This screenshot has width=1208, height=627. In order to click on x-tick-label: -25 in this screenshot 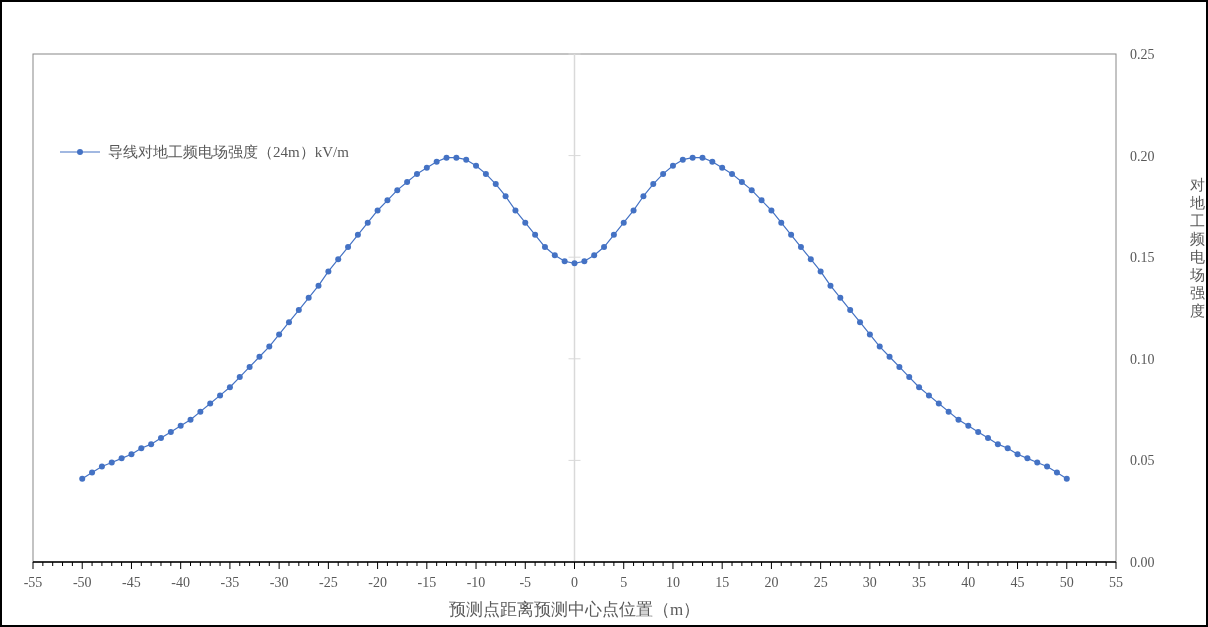, I will do `click(328, 582)`.